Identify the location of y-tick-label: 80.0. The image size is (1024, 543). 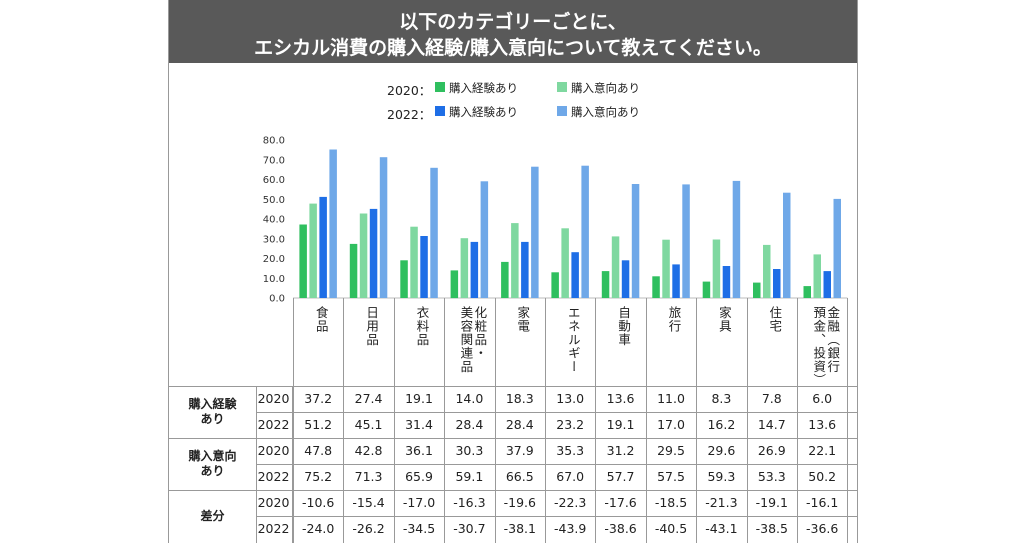
(274, 141).